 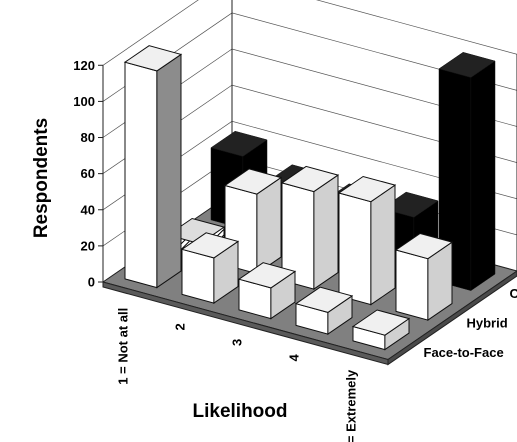 I want to click on z-tick-hybrid: Hybrid, so click(x=487, y=322).